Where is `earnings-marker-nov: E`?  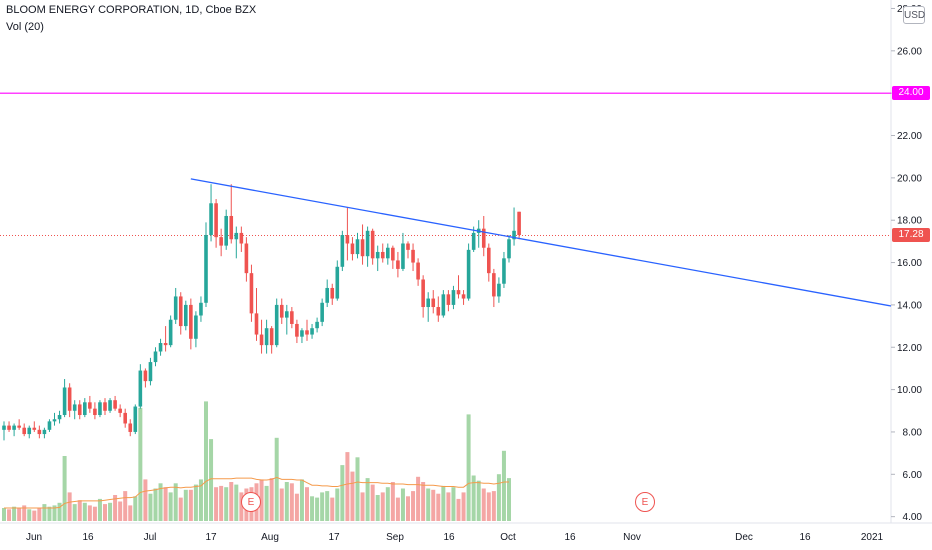 earnings-marker-nov: E is located at coordinates (645, 502).